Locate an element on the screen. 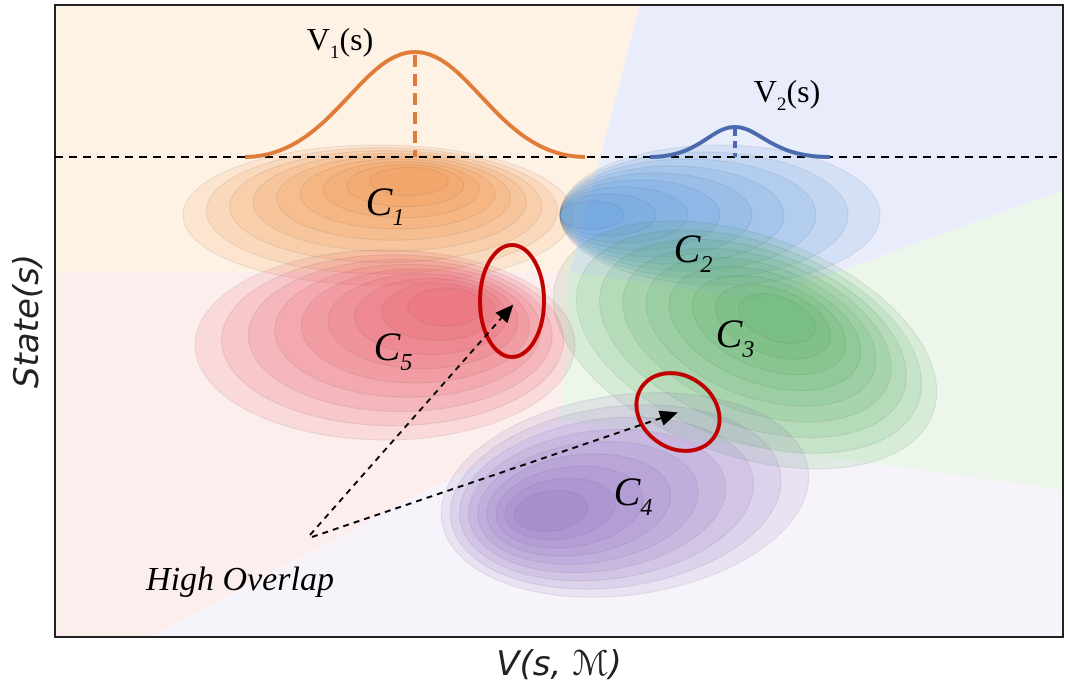  cluster-label: C2 is located at coordinates (693, 252).